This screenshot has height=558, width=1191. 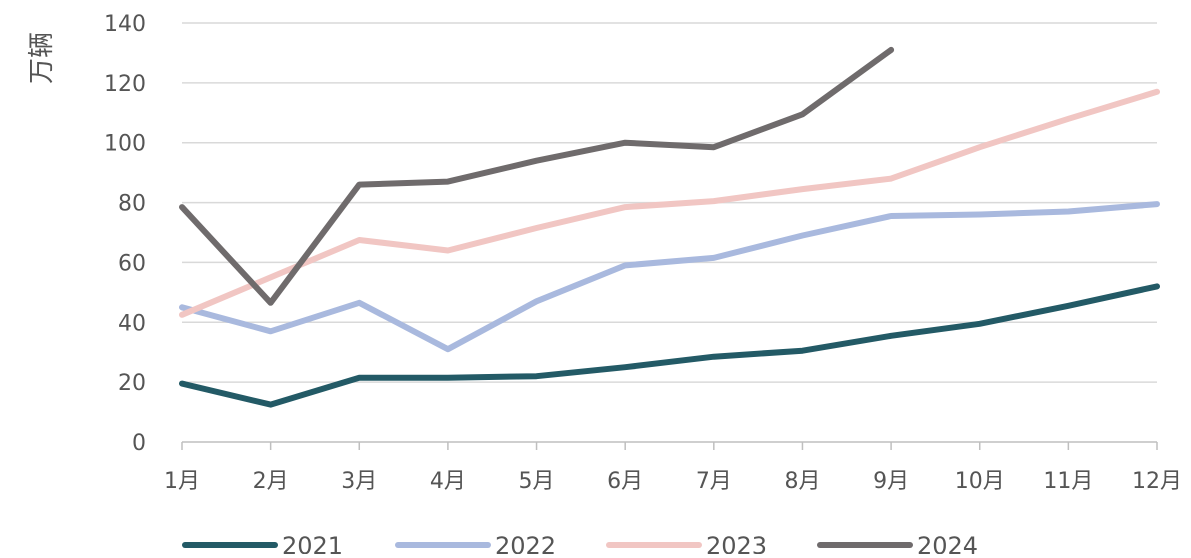 What do you see at coordinates (359, 481) in the screenshot?
I see `x-tick-label: 3月` at bounding box center [359, 481].